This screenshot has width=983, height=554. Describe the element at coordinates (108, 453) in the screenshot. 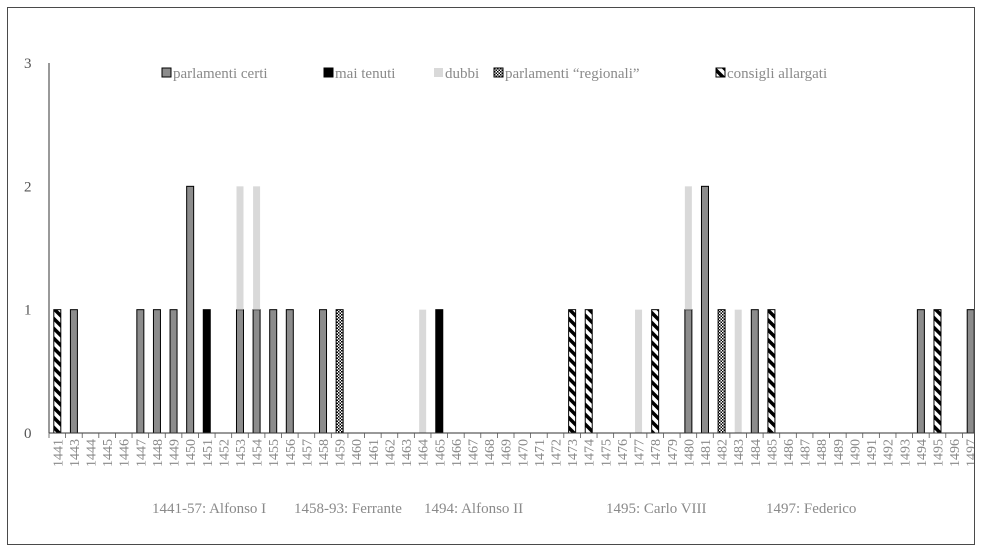

I see `x-tick-label: 1445` at that location.